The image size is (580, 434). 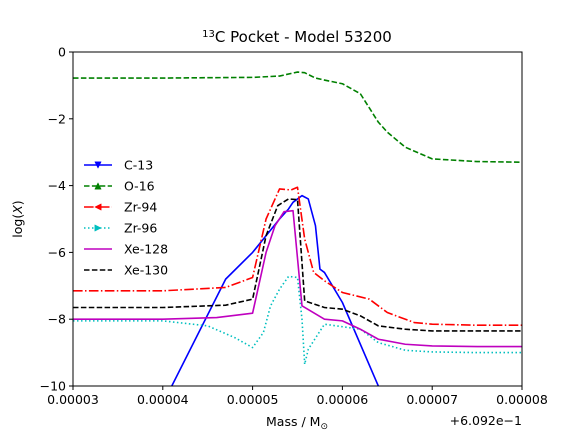 I want to click on x-tick-label: 0.00003, so click(x=73, y=399).